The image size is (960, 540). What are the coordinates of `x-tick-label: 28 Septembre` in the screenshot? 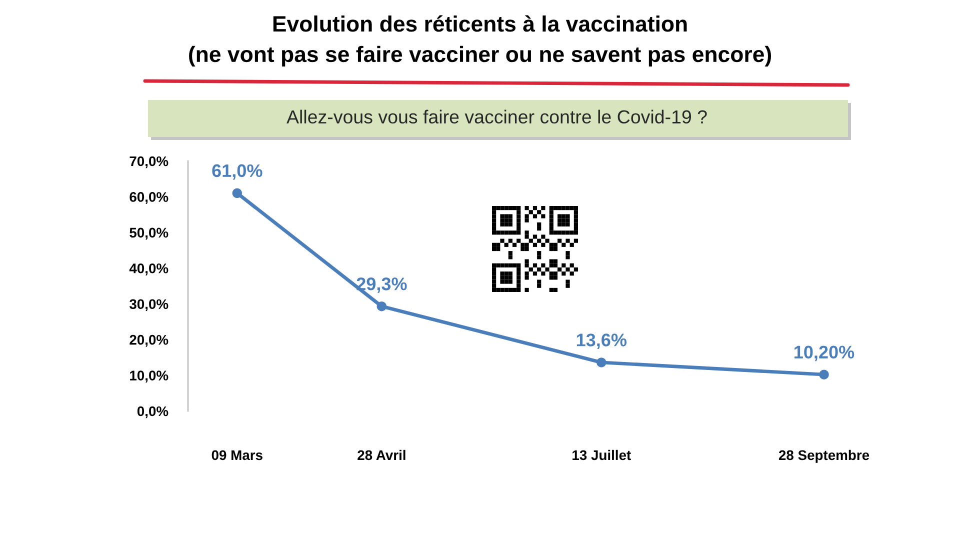 It's located at (824, 456).